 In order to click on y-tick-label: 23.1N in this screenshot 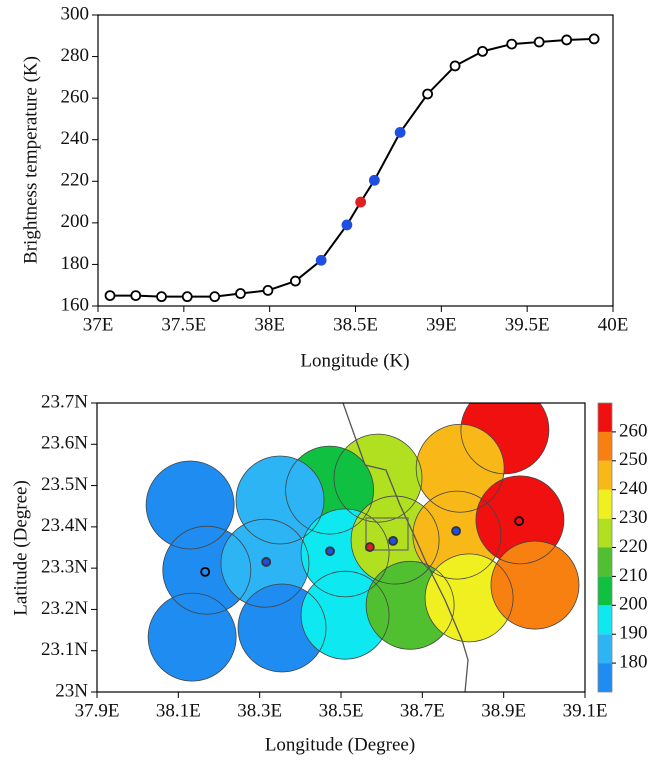, I will do `click(64, 649)`.